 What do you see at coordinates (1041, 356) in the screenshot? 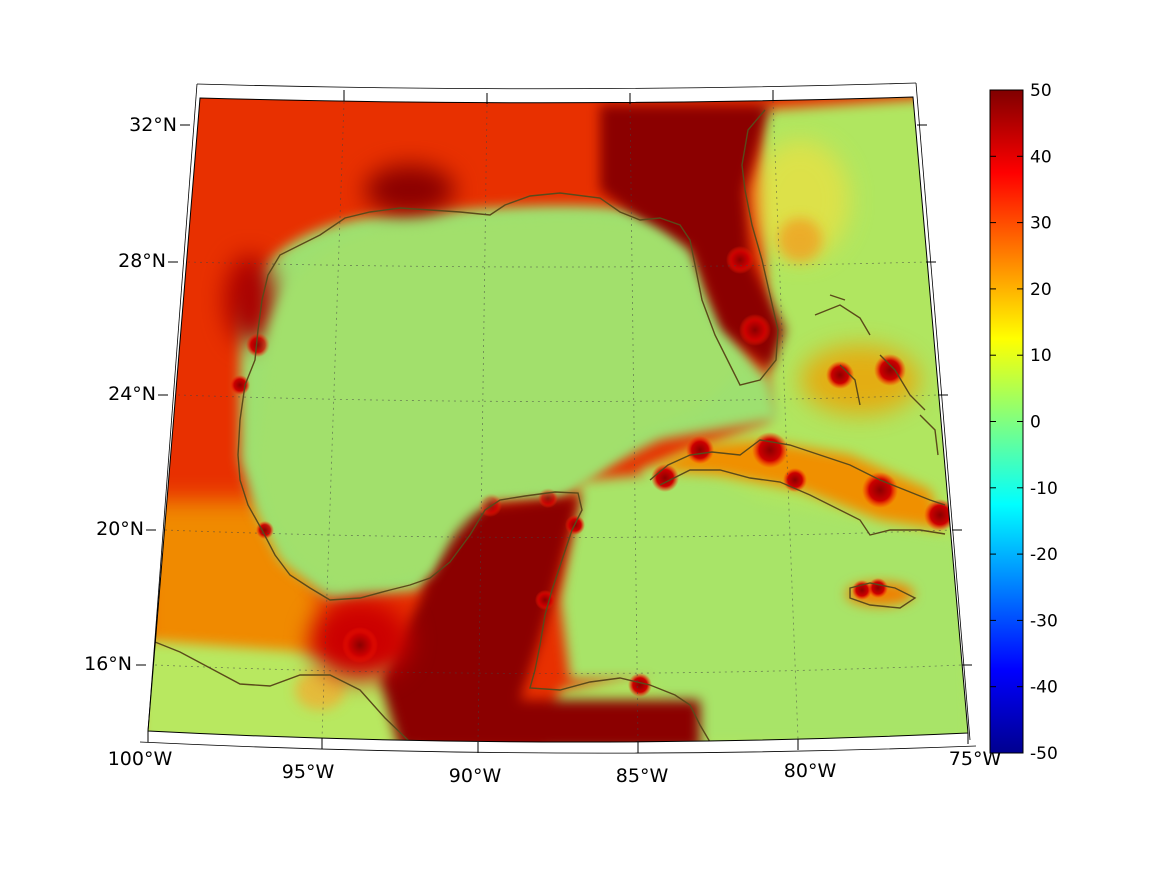
I see `colorbar-tick-label: 10` at bounding box center [1041, 356].